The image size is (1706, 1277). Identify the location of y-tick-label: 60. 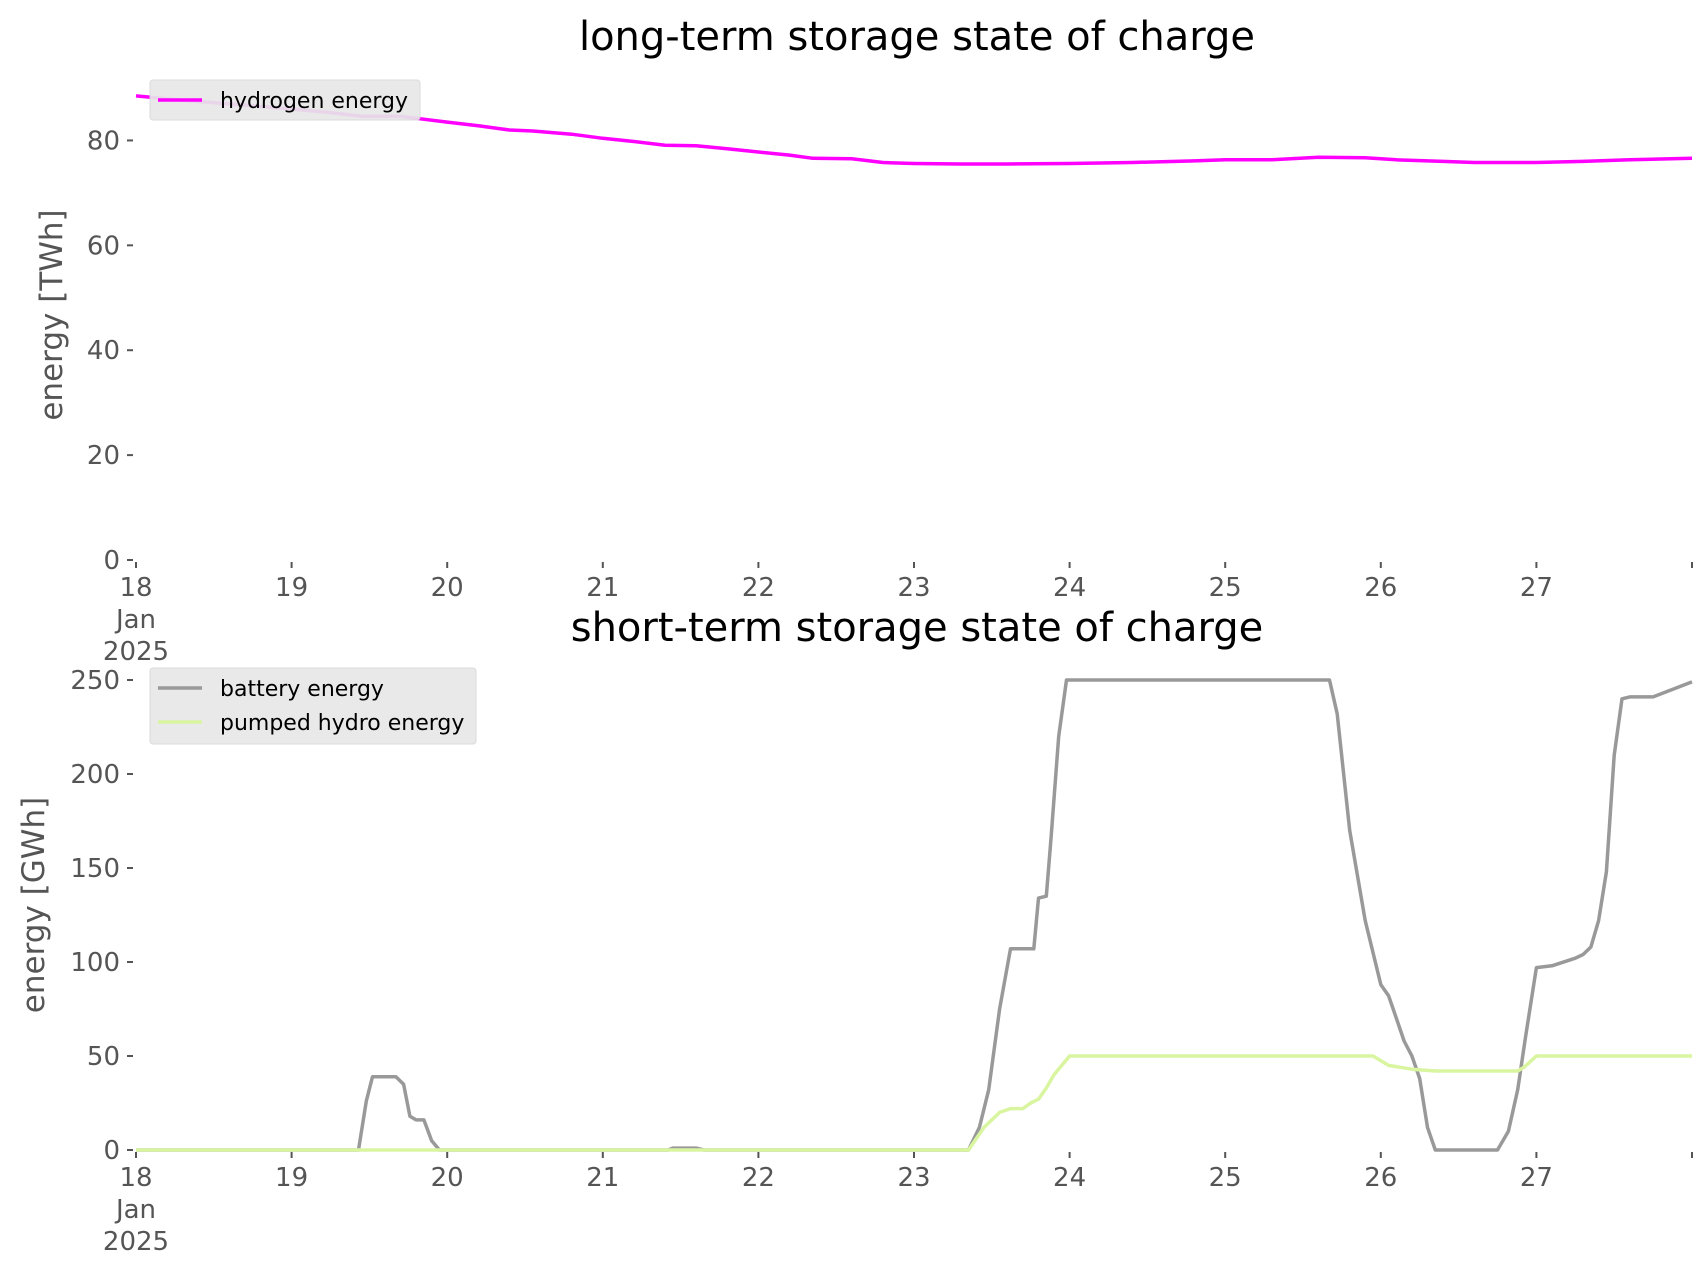
(103, 246).